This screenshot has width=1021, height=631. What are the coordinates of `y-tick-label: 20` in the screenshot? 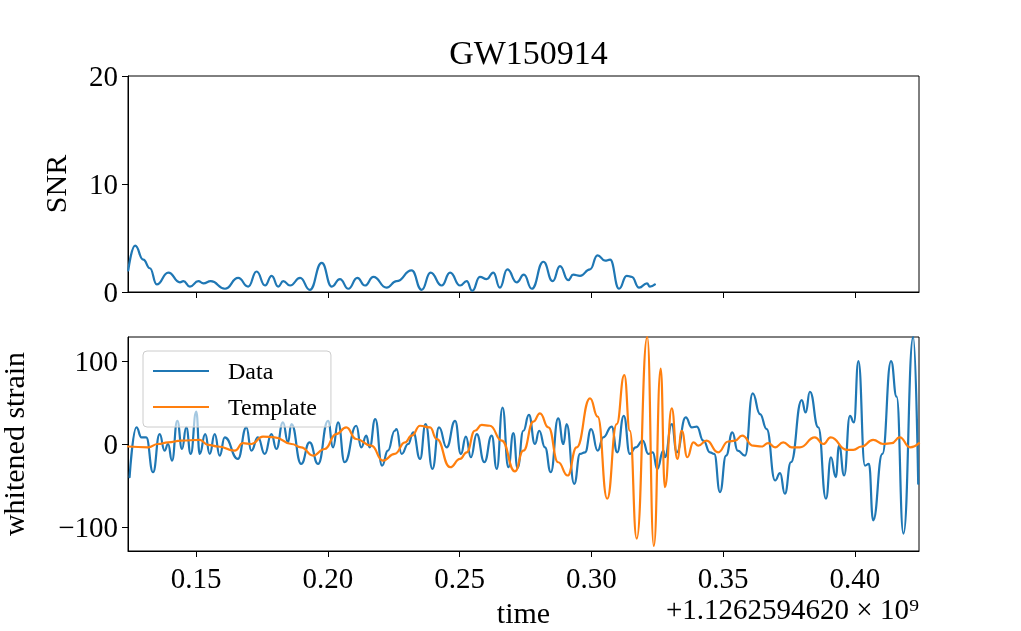 It's located at (103, 76).